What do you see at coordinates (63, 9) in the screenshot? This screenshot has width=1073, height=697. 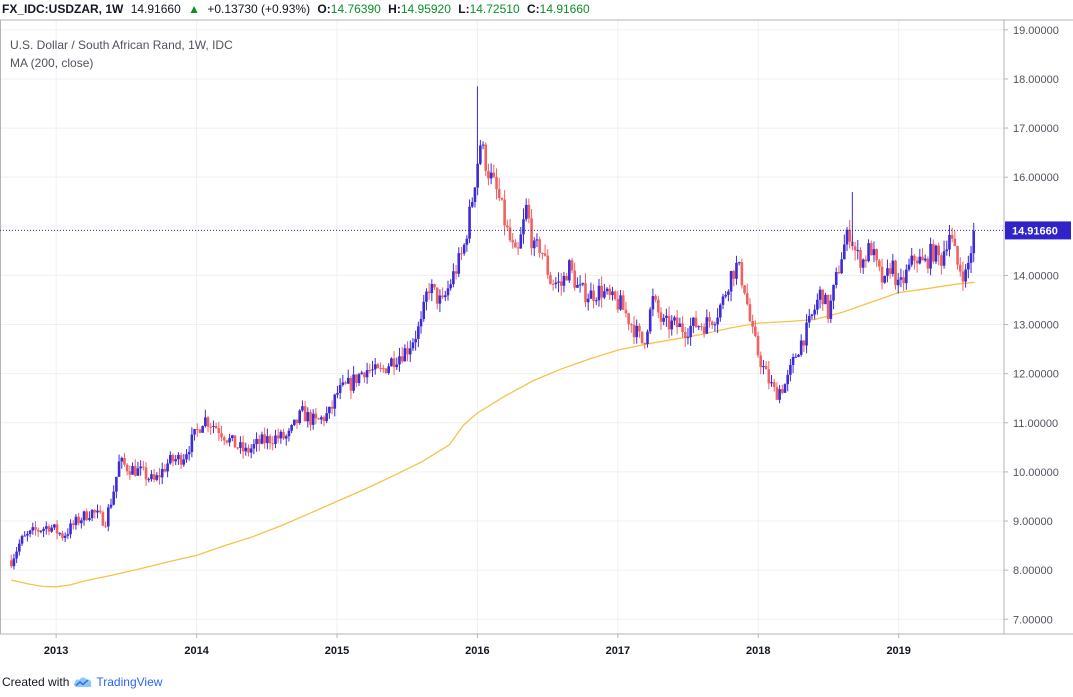 I see `symbol-label: FX_IDC:USDZAR, 1W` at bounding box center [63, 9].